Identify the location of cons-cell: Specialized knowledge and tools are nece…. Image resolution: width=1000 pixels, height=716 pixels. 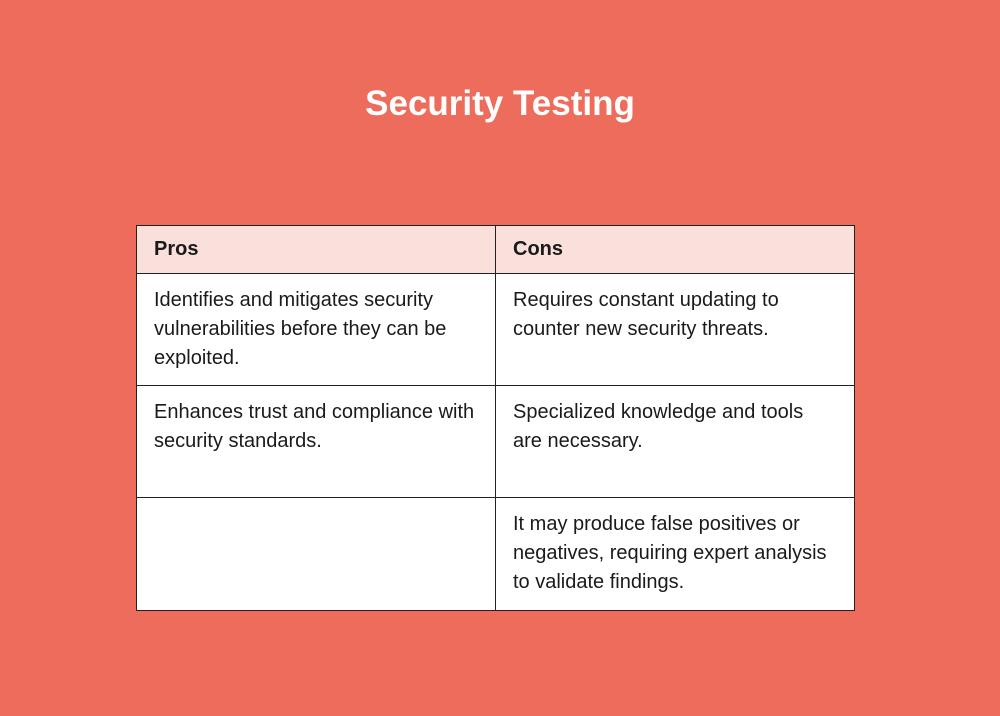
(675, 441).